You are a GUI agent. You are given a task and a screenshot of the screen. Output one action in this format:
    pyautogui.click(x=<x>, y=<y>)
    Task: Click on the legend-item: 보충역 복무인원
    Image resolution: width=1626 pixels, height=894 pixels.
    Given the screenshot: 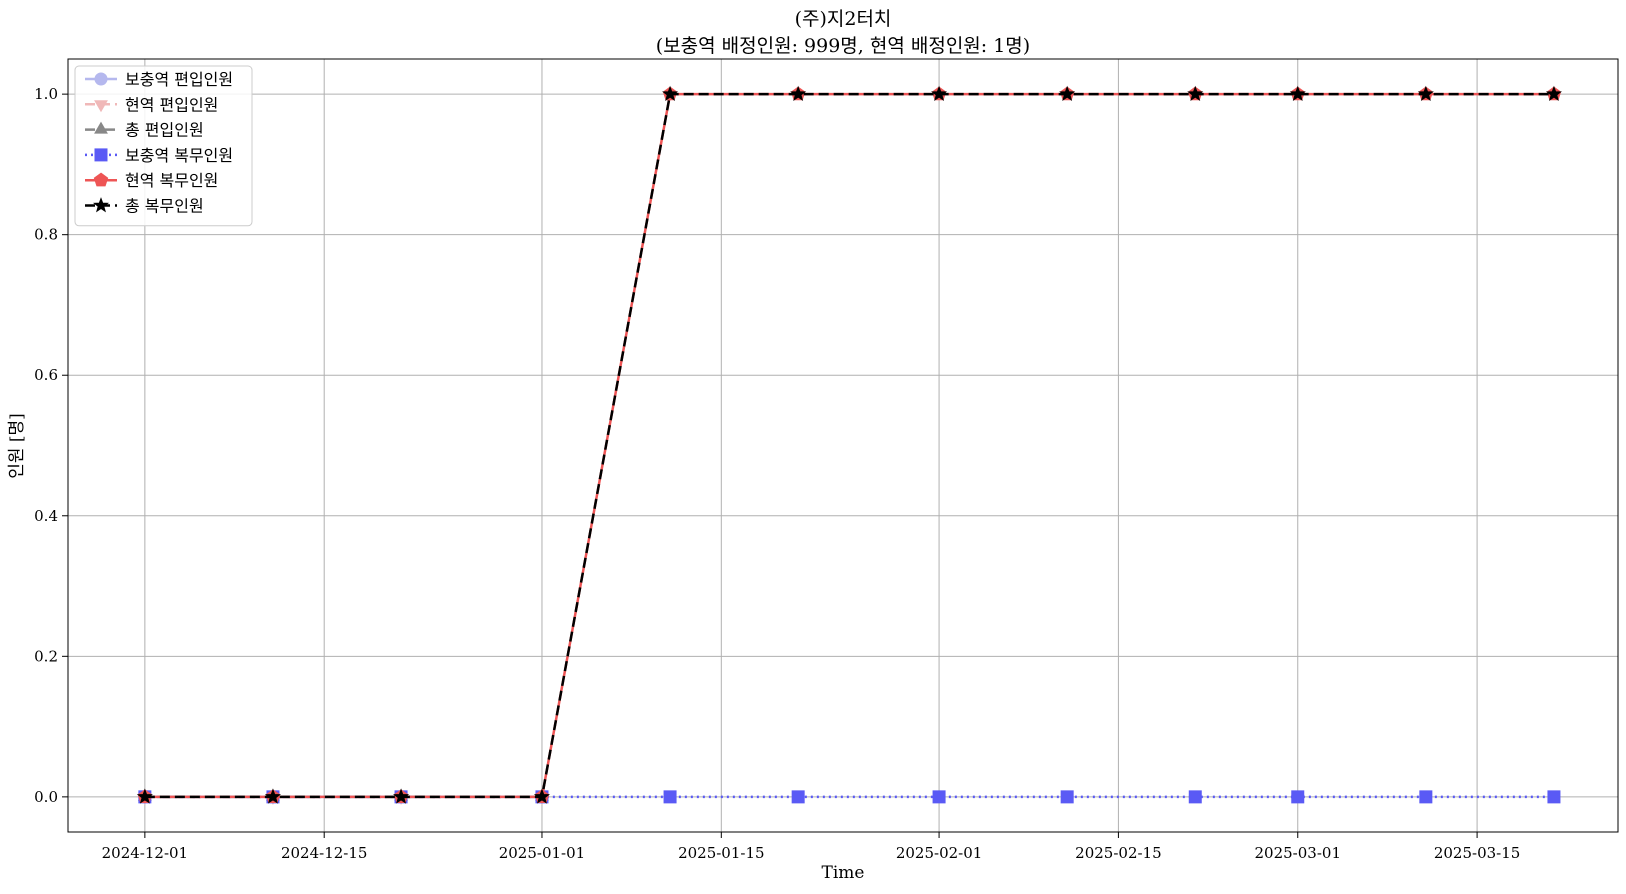 What is the action you would take?
    pyautogui.click(x=159, y=155)
    